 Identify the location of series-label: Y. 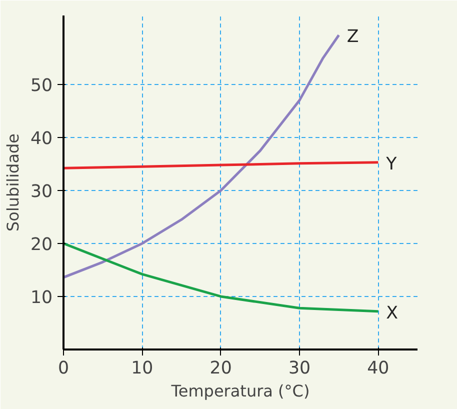
(391, 164).